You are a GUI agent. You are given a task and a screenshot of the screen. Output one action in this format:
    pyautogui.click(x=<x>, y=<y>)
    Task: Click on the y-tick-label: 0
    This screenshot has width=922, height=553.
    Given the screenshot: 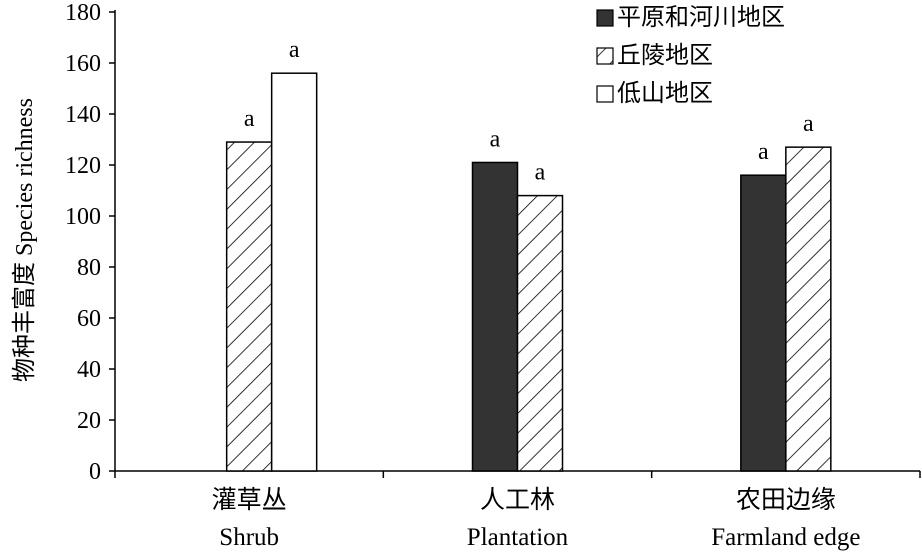 What is the action you would take?
    pyautogui.click(x=95, y=472)
    